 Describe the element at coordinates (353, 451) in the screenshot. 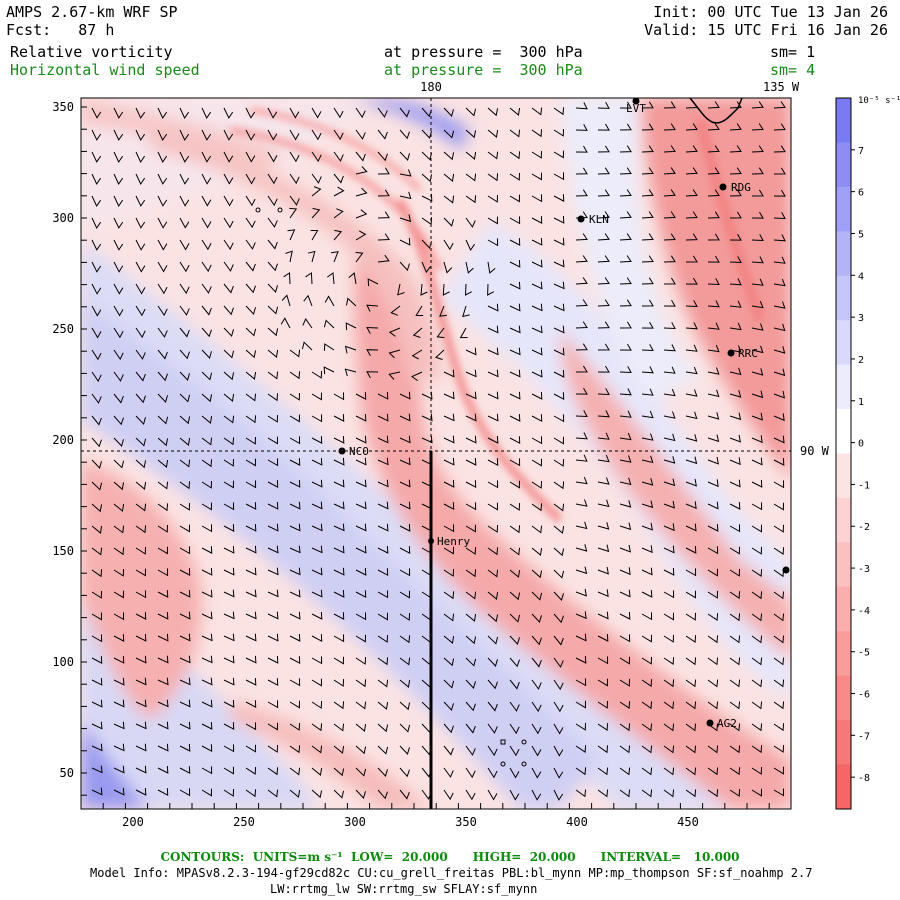

I see `station-nco: NCO` at that location.